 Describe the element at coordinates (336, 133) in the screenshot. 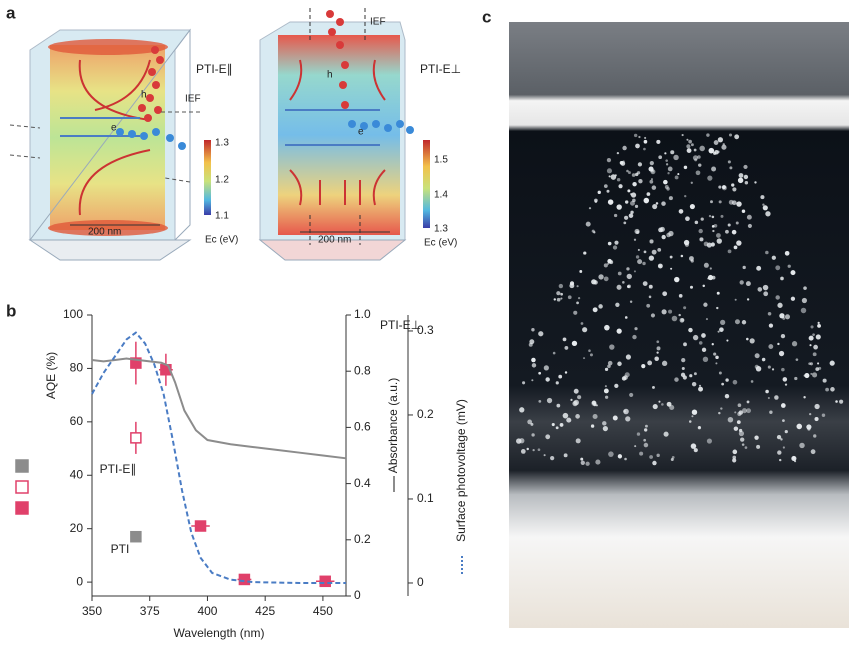

I see `prism-right` at that location.